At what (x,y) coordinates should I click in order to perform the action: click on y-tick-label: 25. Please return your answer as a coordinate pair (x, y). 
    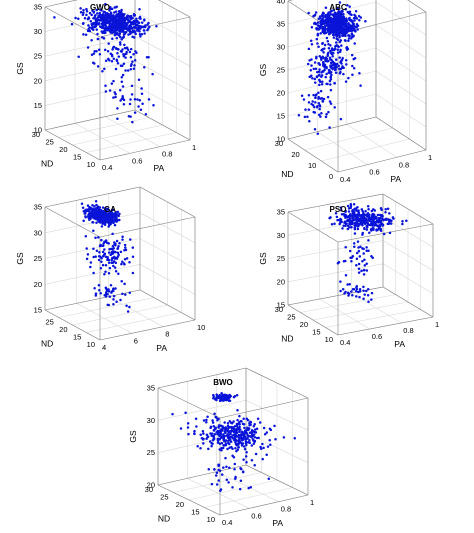
    Looking at the image, I should click on (164, 497).